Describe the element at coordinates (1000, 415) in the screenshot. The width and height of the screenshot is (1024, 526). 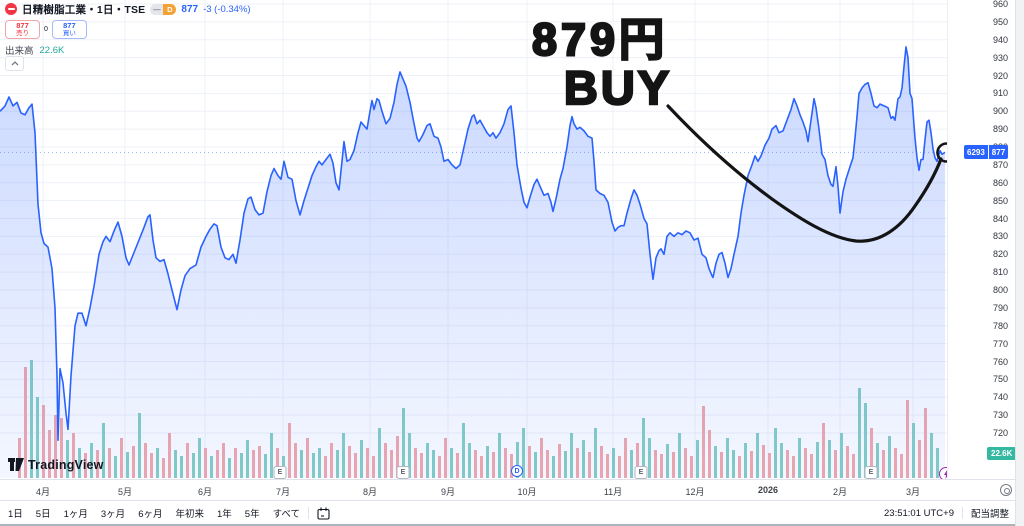
I see `price-axis-label: 730` at that location.